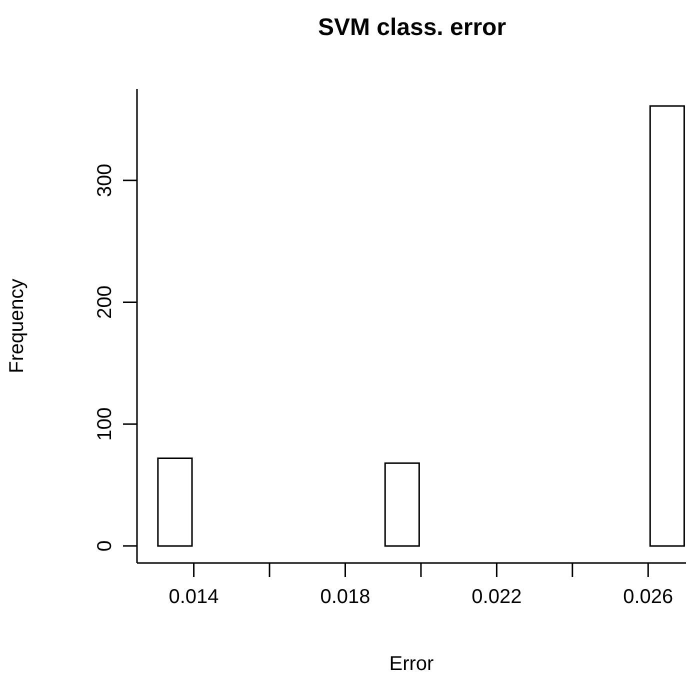  What do you see at coordinates (105, 424) in the screenshot?
I see `y-tick-label: 100` at bounding box center [105, 424].